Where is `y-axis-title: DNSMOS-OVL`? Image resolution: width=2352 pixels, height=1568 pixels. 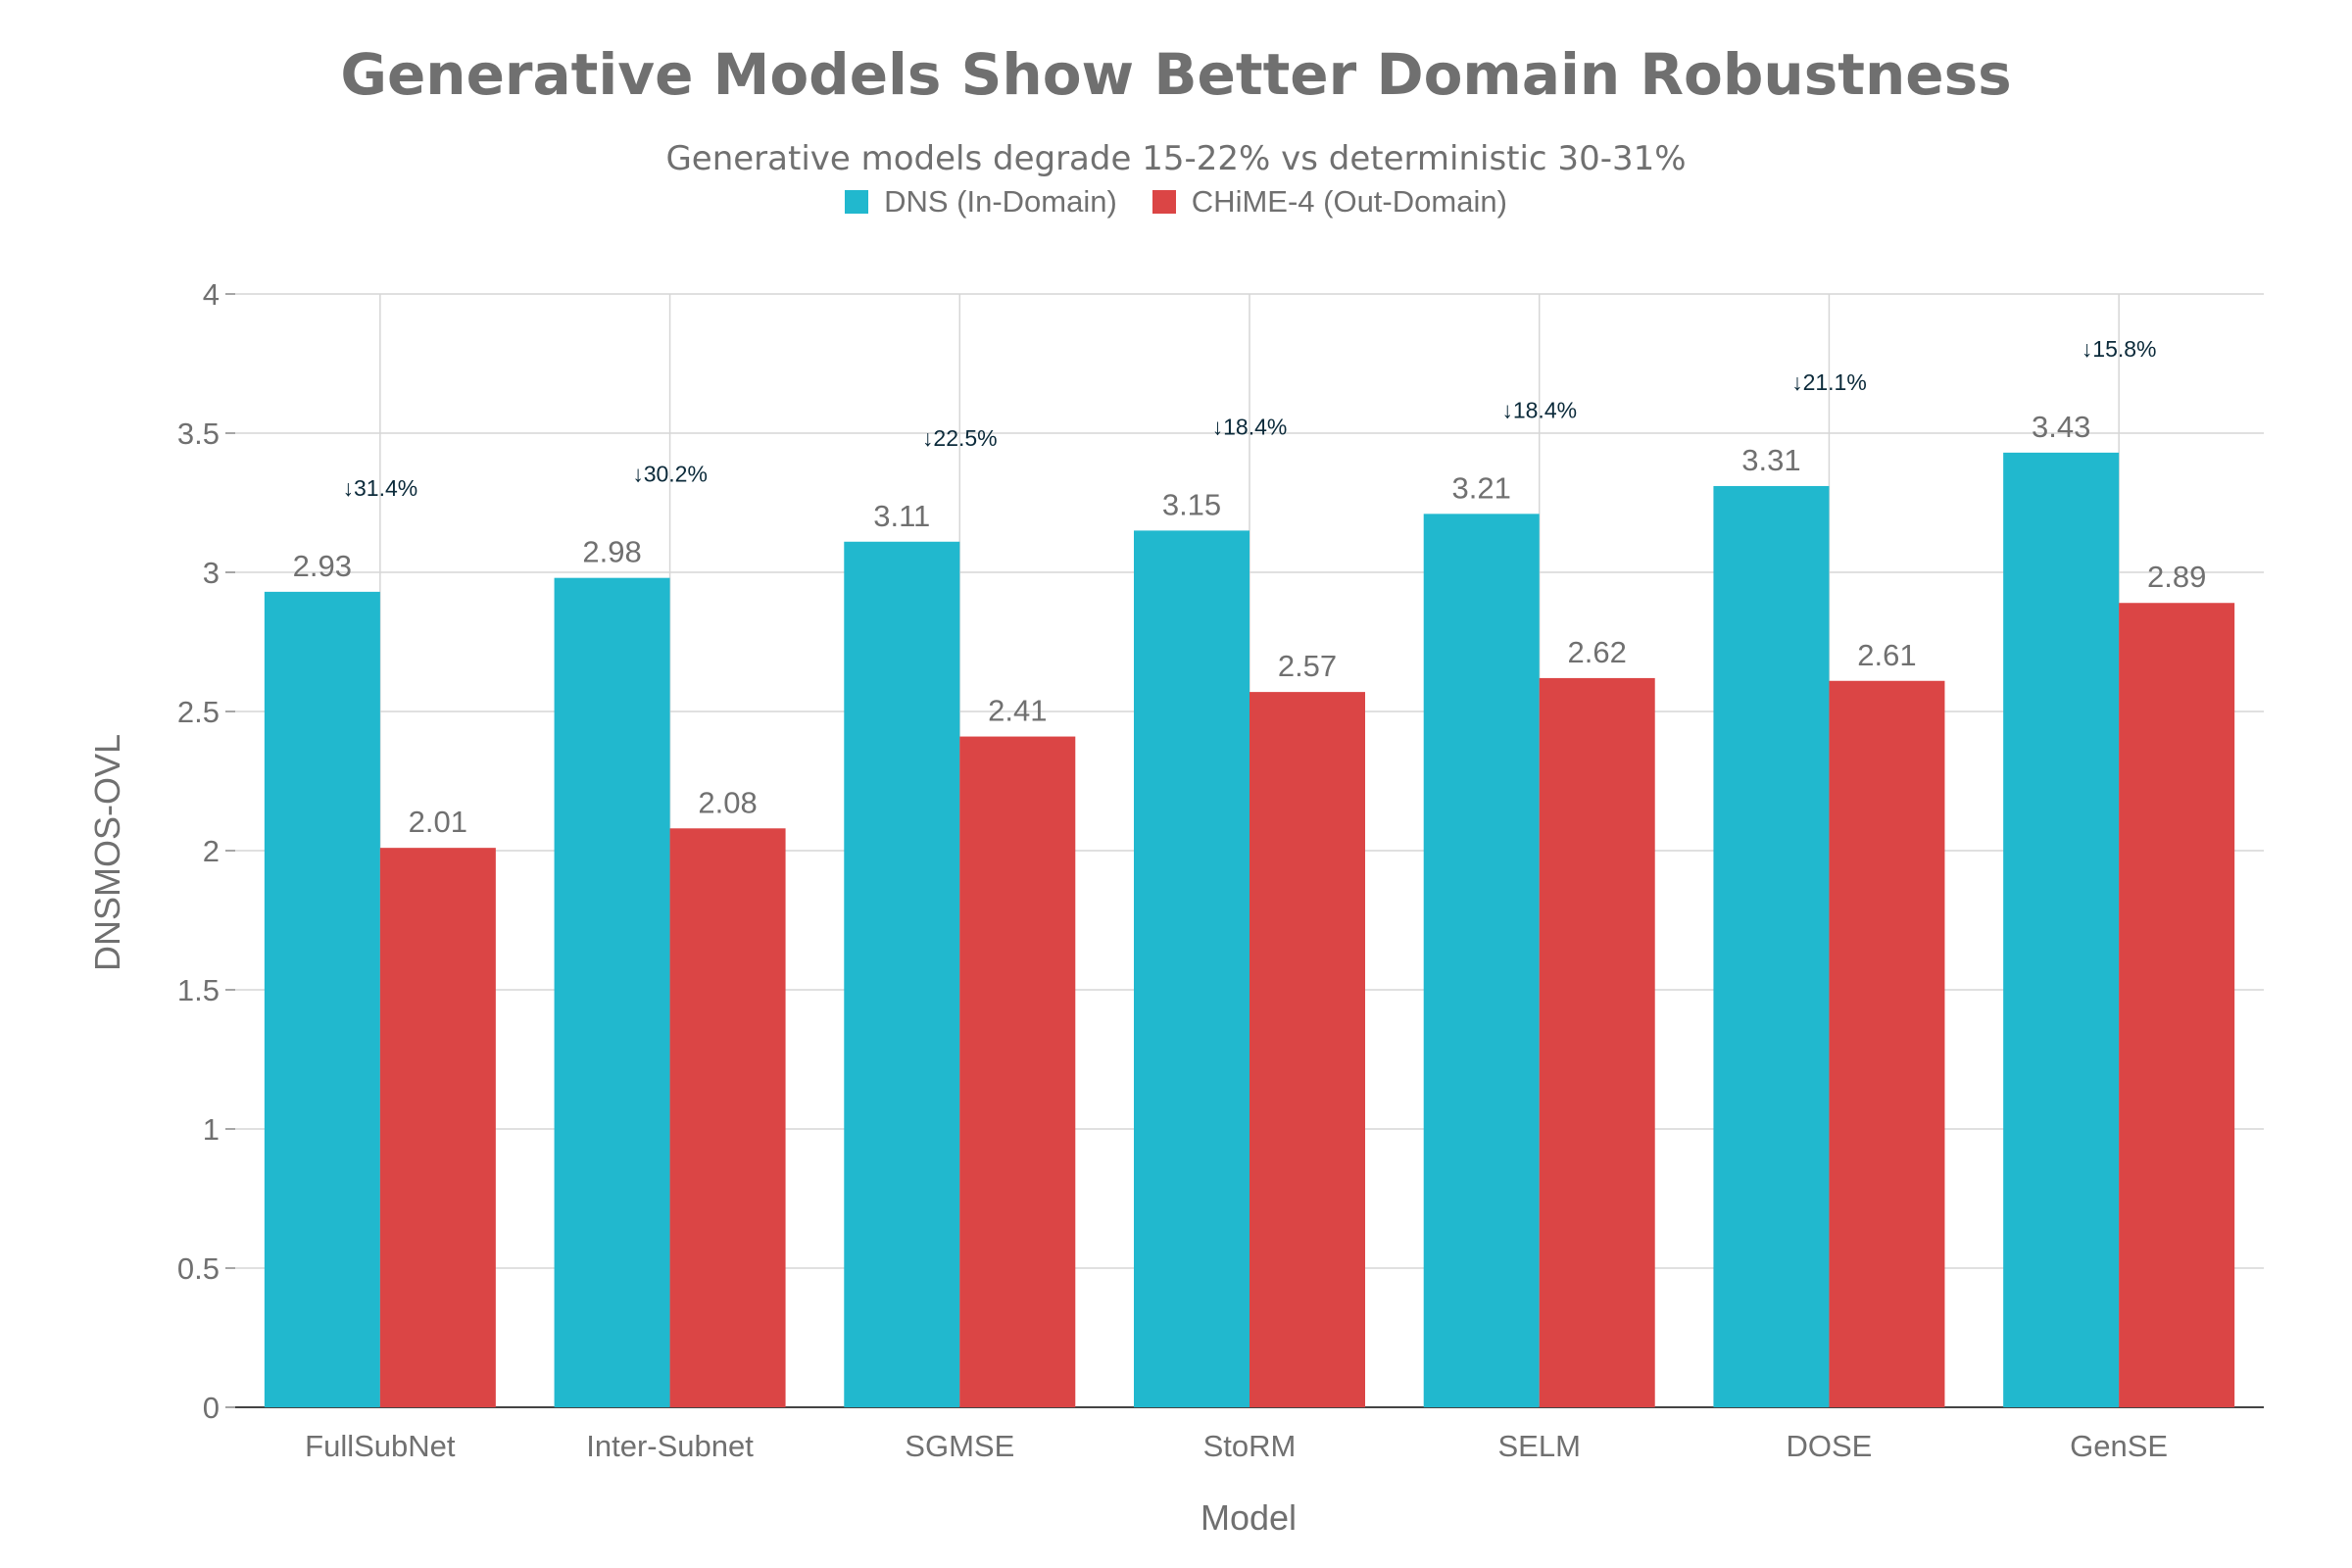 y-axis-title: DNSMOS-OVL is located at coordinates (107, 852).